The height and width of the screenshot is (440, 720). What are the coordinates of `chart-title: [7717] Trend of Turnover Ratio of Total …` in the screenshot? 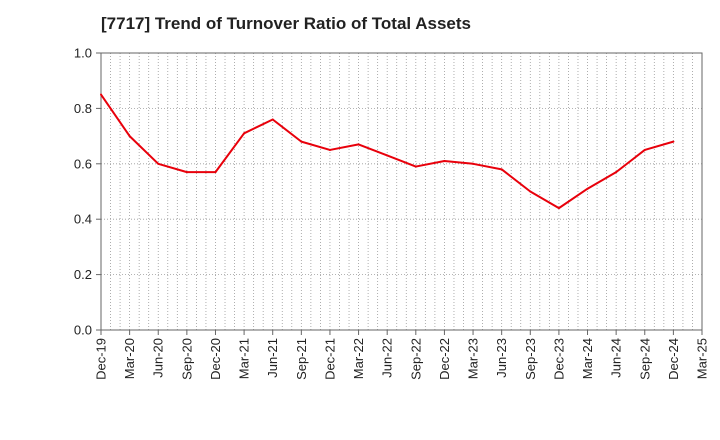 It's located at (286, 23).